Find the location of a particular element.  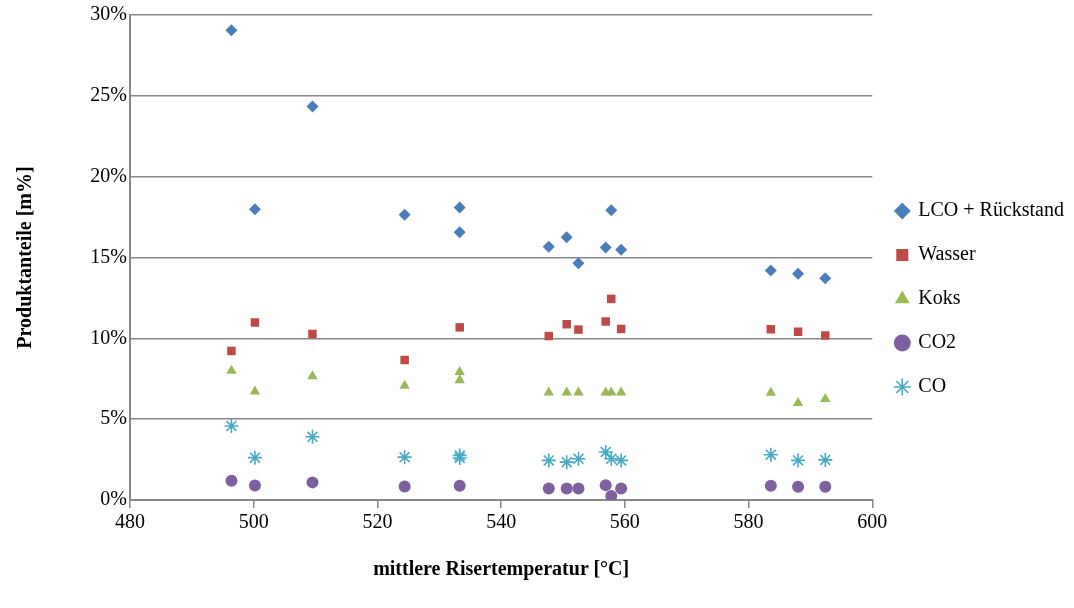

x-tick-label: 520 is located at coordinates (377, 521).